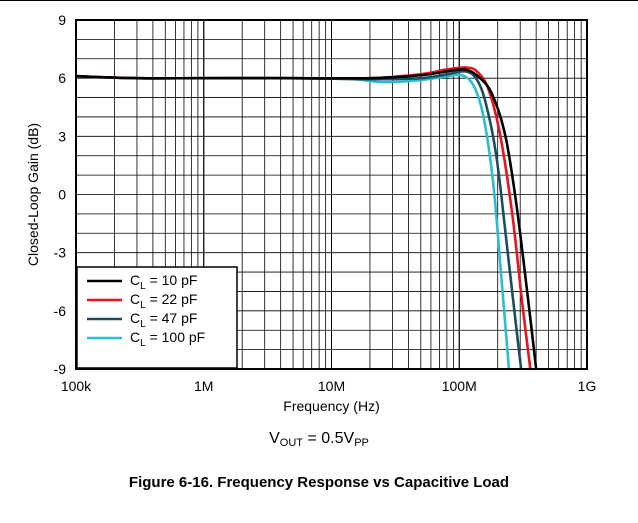 This screenshot has width=638, height=523. I want to click on annotation-mid: = 0.5V, so click(329, 438).